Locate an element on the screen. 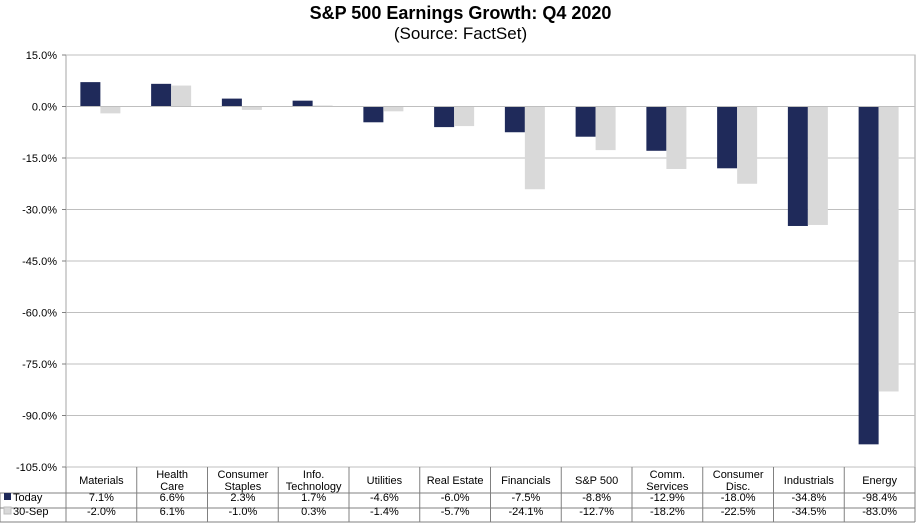  data-label: 6.6% is located at coordinates (172, 498).